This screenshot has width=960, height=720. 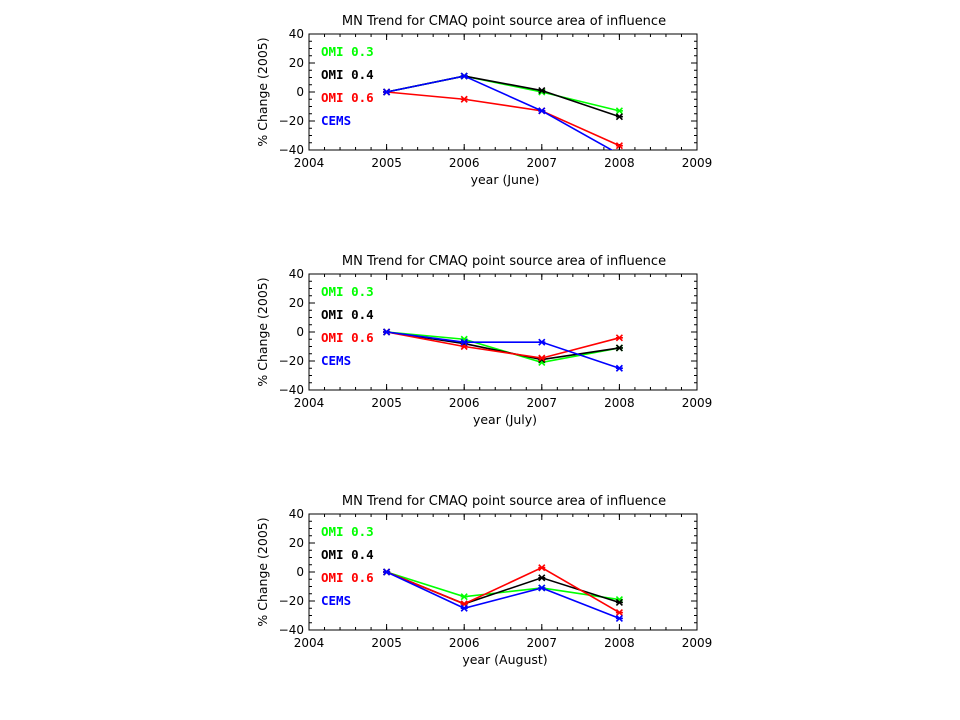 What do you see at coordinates (505, 419) in the screenshot?
I see `x-axis-label: year (July)` at bounding box center [505, 419].